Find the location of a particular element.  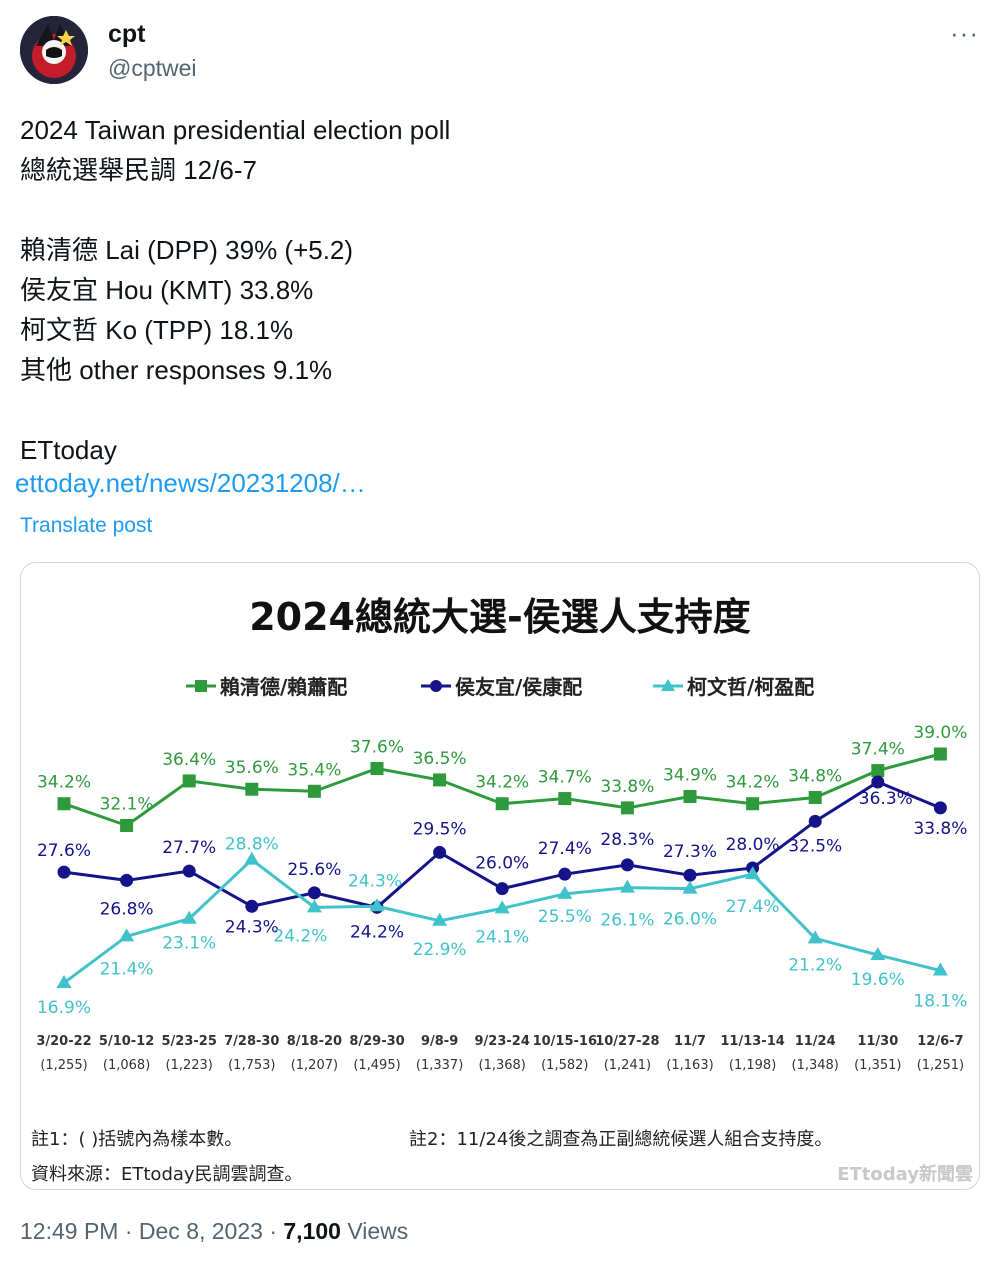

data-label: 22.9% is located at coordinates (440, 950).